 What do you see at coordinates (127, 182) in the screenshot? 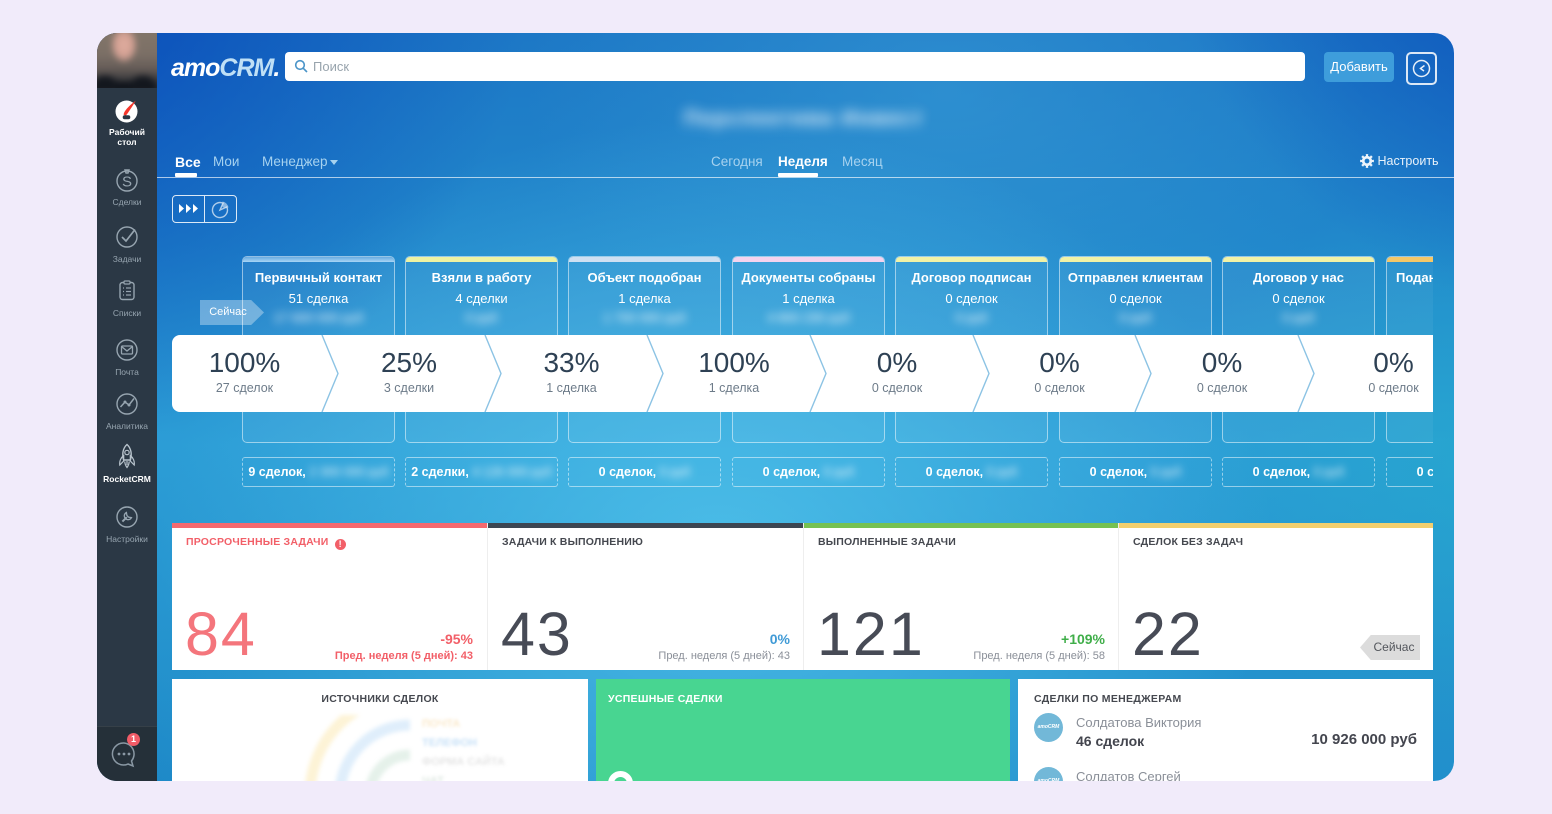
I see `svg-text: S` at bounding box center [127, 182].